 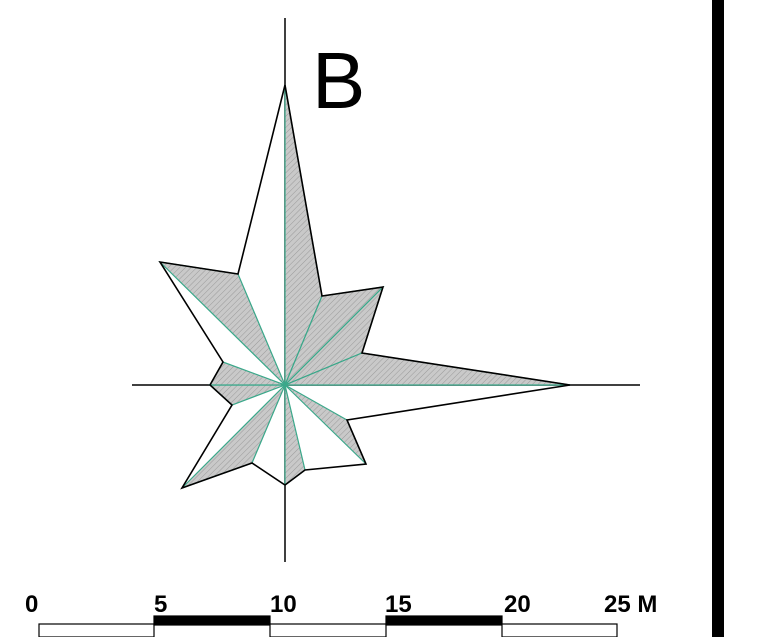 I want to click on scale-tick-5: 5, so click(x=160, y=604).